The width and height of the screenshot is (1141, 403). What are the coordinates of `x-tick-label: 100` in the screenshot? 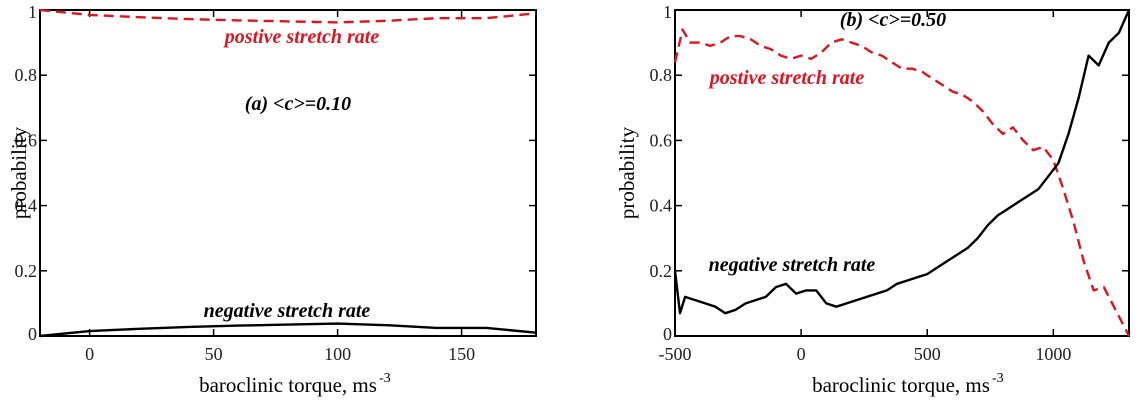 It's located at (337, 354).